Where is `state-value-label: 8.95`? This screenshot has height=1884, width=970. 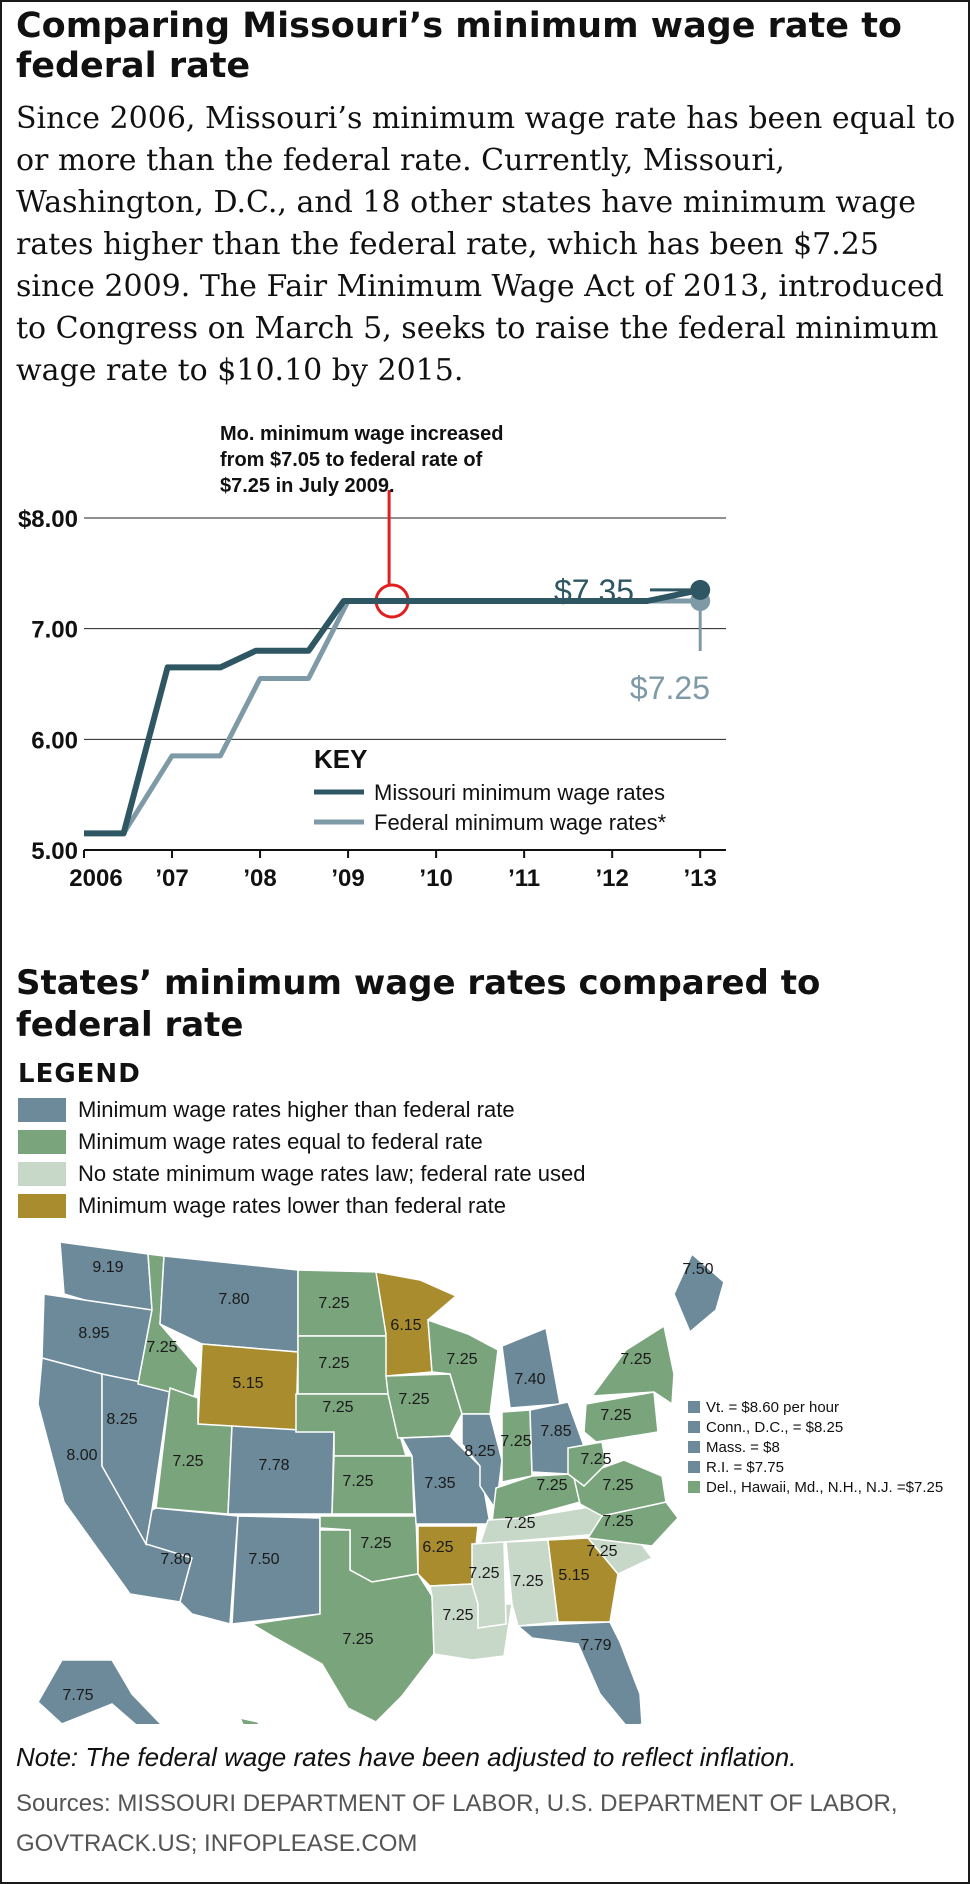 state-value-label: 8.95 is located at coordinates (93, 1333).